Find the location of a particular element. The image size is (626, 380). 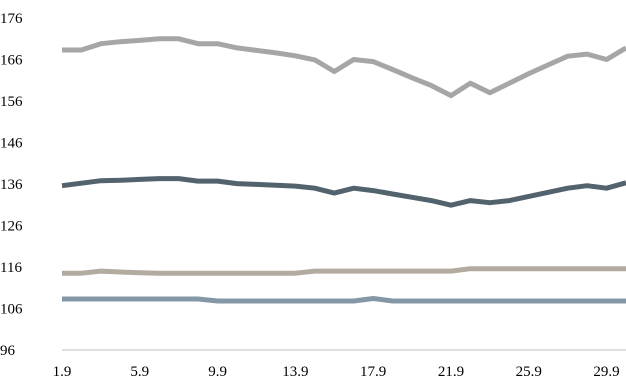

y-tick-label: 136 is located at coordinates (11, 185).